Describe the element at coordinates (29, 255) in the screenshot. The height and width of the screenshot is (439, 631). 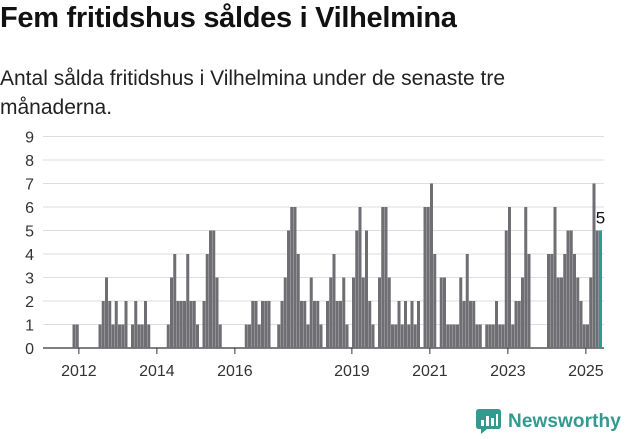
I see `y-tick-label: 4` at that location.